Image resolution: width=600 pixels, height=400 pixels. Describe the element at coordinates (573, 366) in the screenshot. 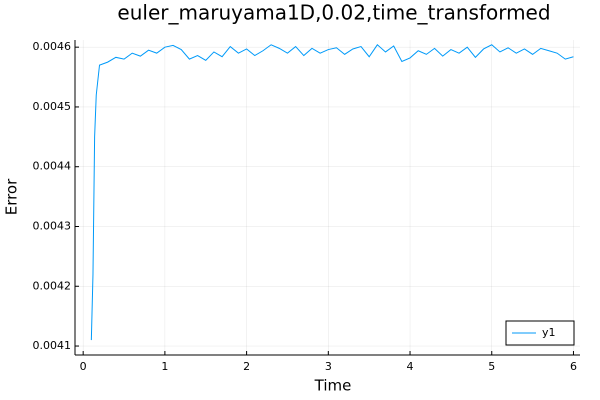

I see `x-tick-label: 6` at that location.